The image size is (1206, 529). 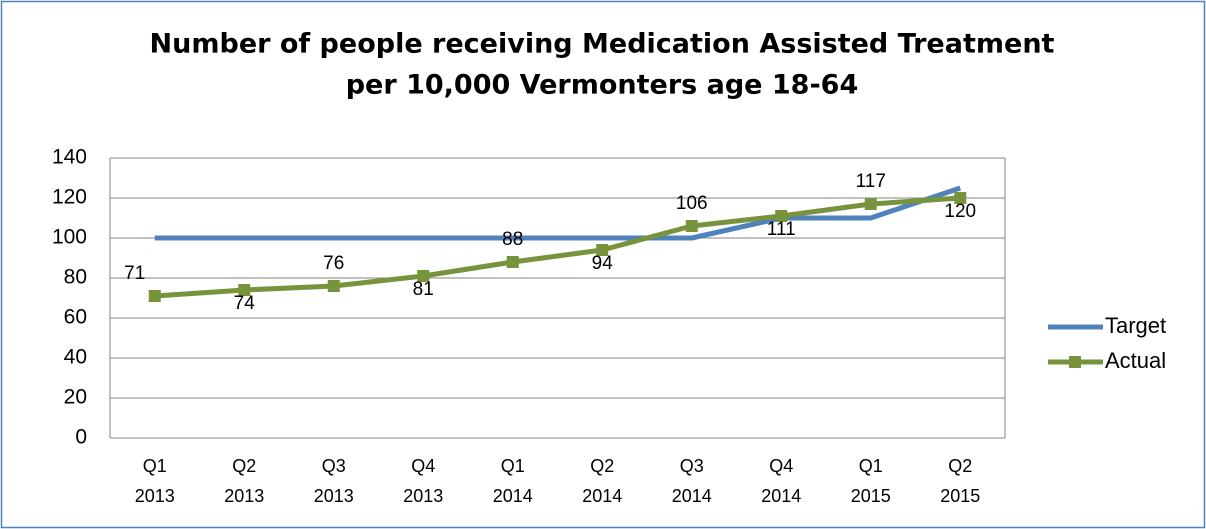 What do you see at coordinates (423, 289) in the screenshot?
I see `data-label: 81` at bounding box center [423, 289].